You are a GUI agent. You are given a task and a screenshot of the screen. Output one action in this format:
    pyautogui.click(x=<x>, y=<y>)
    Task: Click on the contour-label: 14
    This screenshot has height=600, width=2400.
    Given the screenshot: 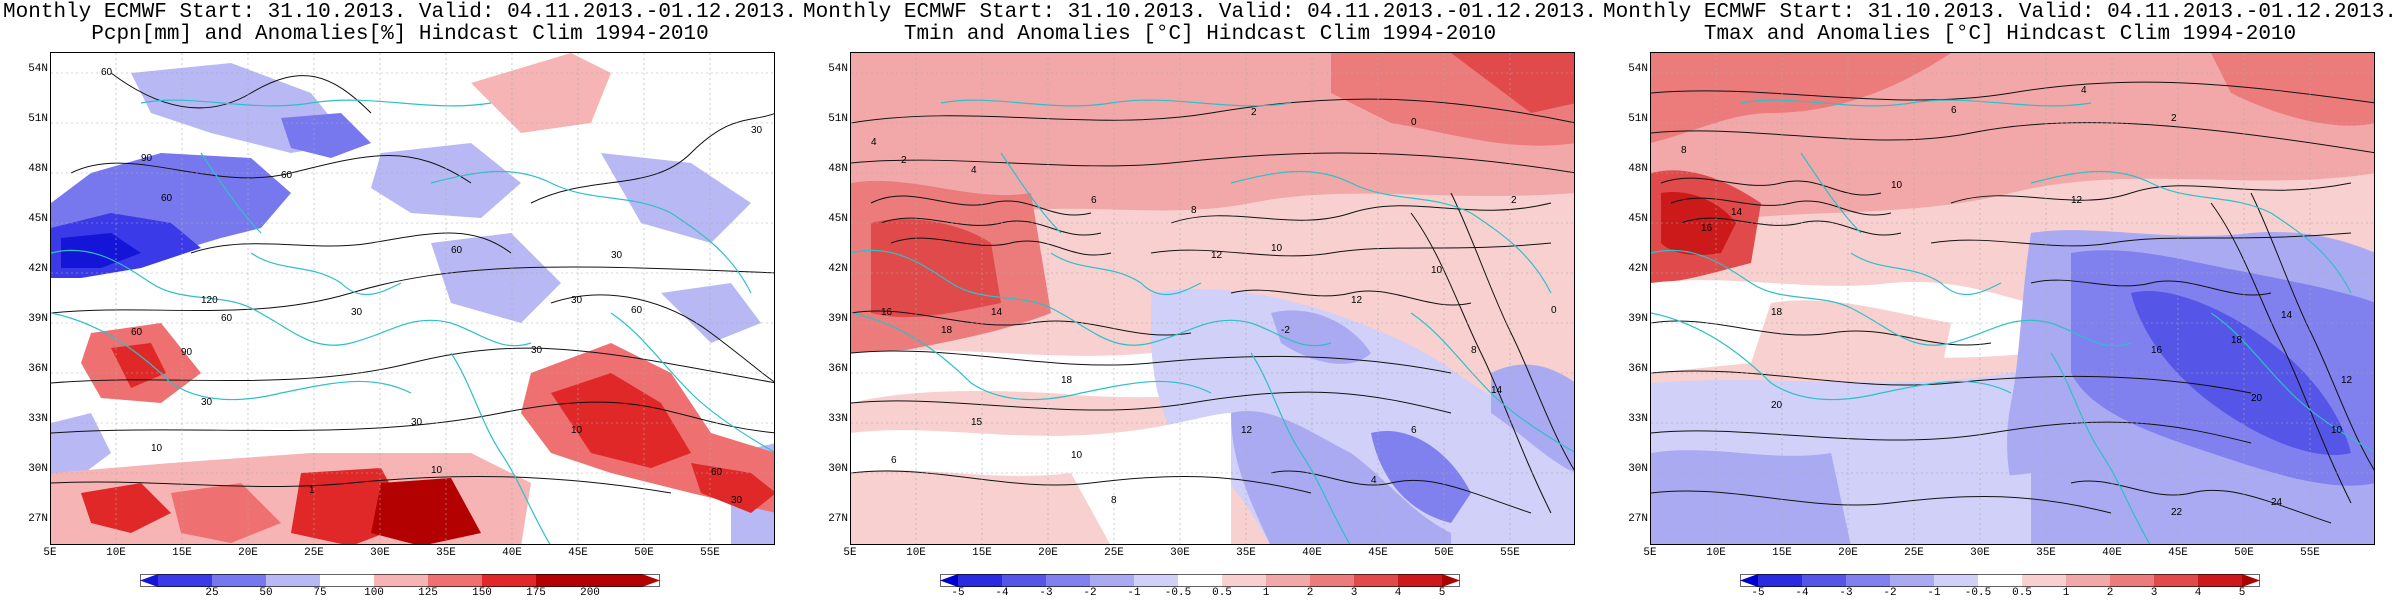 What is the action you would take?
    pyautogui.click(x=997, y=312)
    